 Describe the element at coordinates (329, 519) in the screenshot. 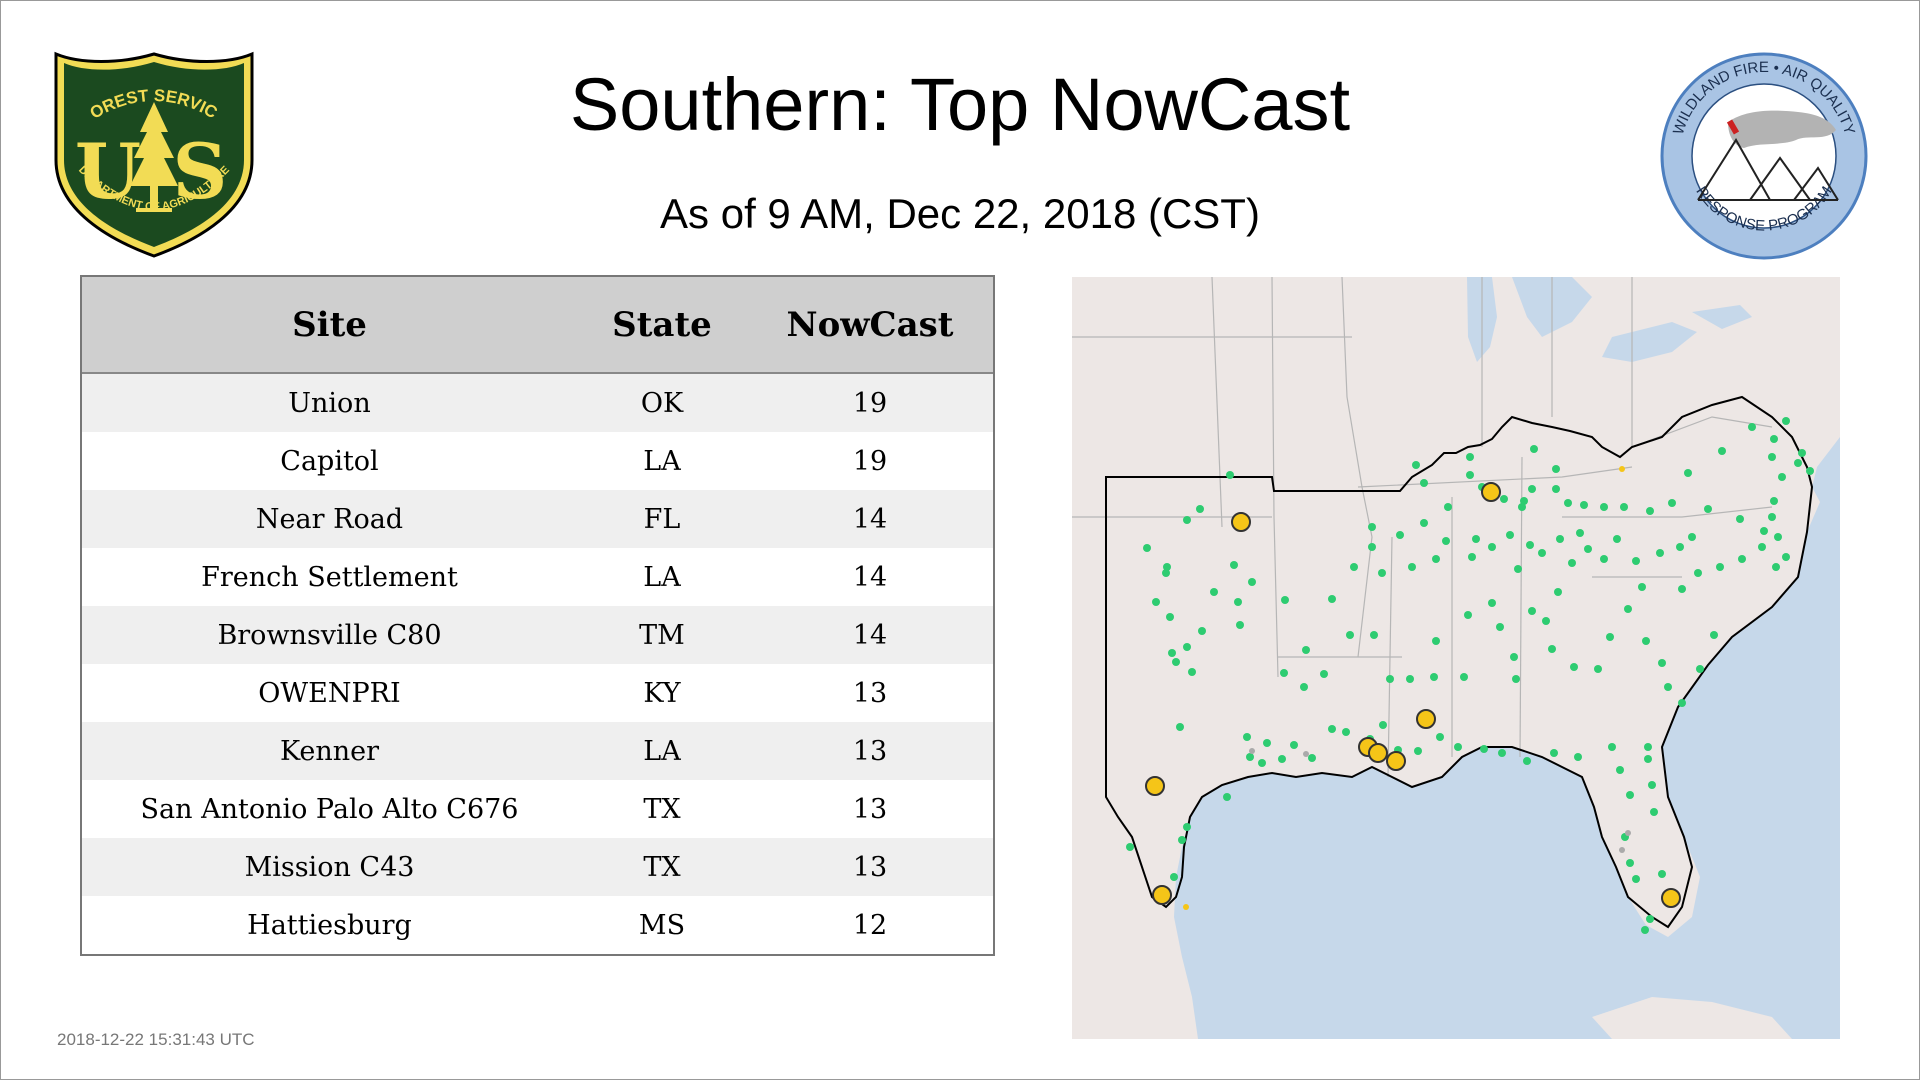

I see `site-cell: Near Road` at that location.